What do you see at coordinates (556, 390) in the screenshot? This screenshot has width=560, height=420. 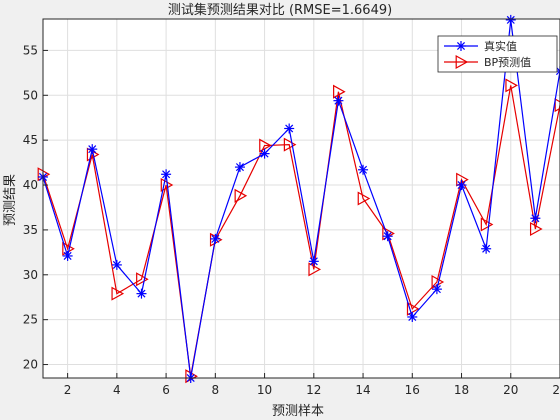 I see `x-tick-label: 22` at bounding box center [556, 390].